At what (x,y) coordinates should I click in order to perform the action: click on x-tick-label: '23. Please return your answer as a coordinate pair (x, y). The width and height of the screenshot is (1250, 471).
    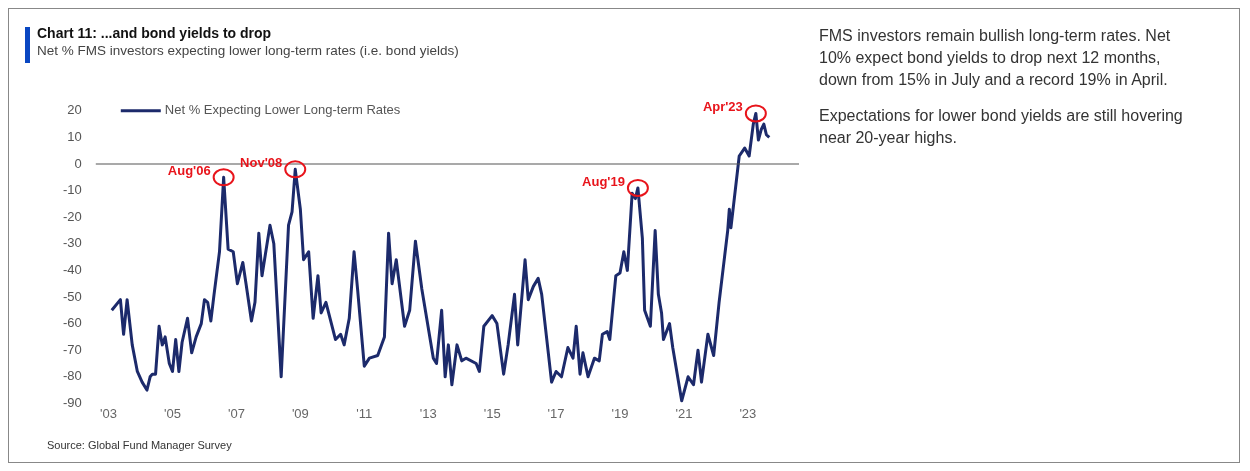
    Looking at the image, I should click on (748, 413).